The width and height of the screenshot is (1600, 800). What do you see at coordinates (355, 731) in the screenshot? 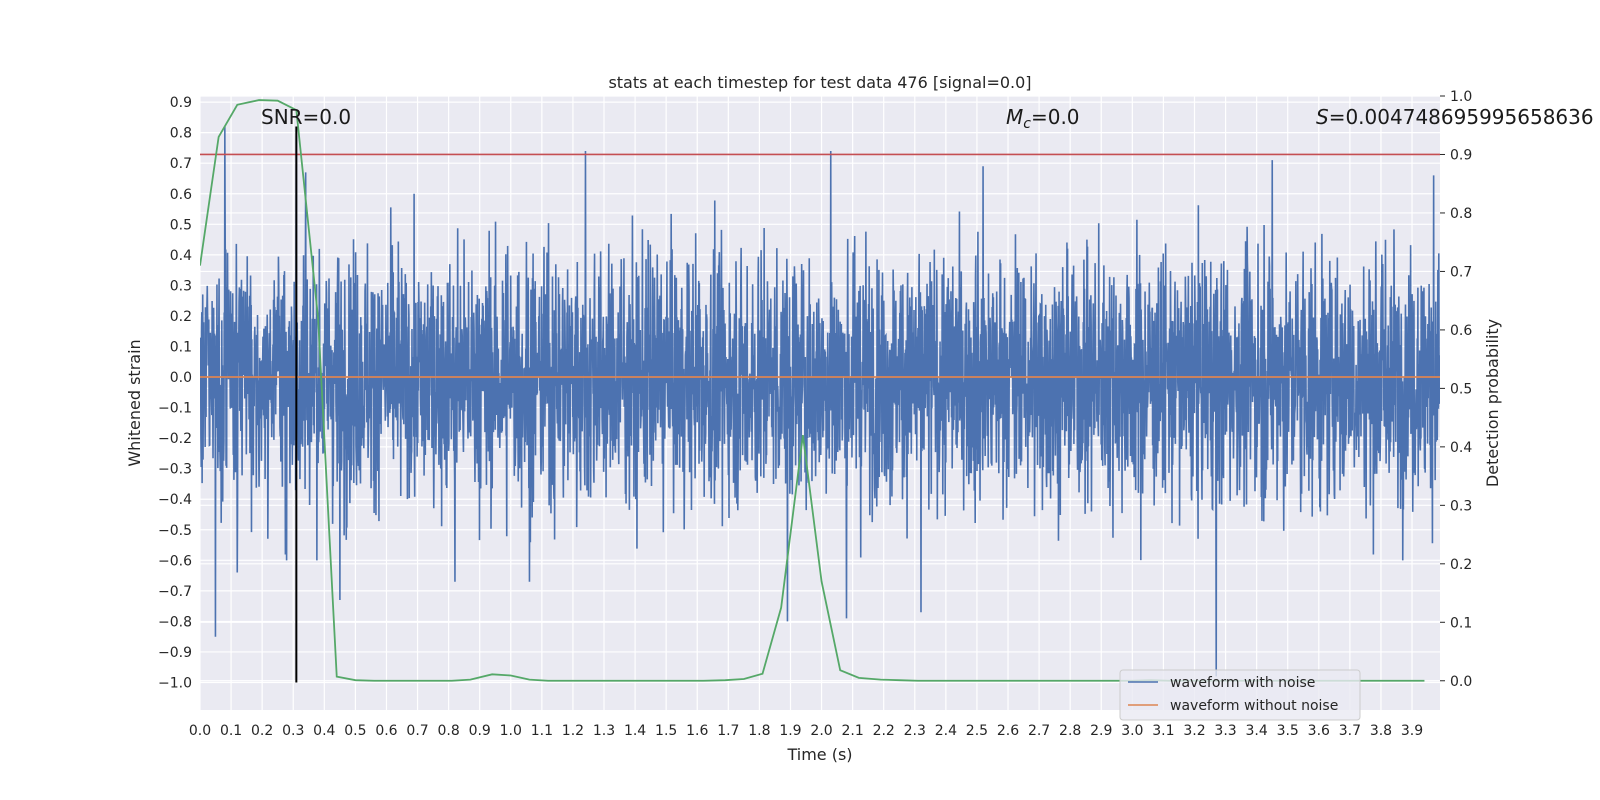
I see `x-tick-label: 0.5` at bounding box center [355, 731].